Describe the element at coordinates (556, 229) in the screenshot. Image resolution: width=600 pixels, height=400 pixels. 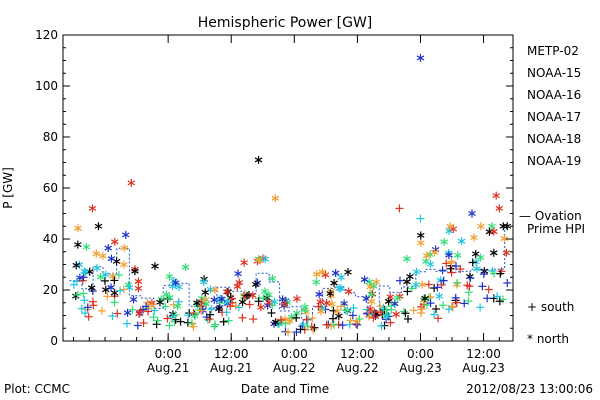
I see `ovation-label-line2: Prime HPI` at that location.